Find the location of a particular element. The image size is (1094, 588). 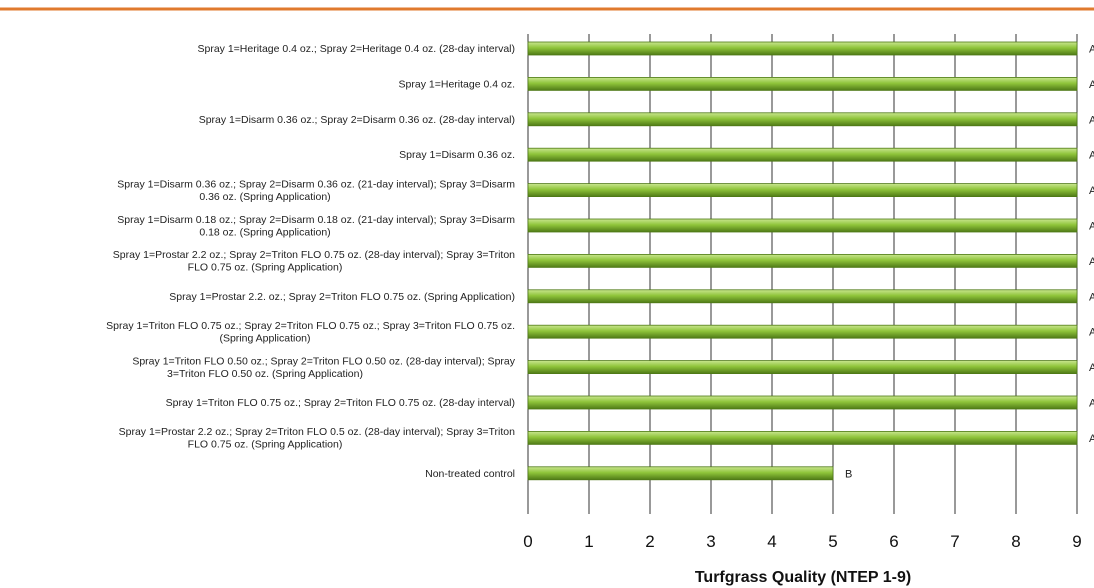

category-label: Spray 1=Heritage 0.4 oz. is located at coordinates (457, 84).